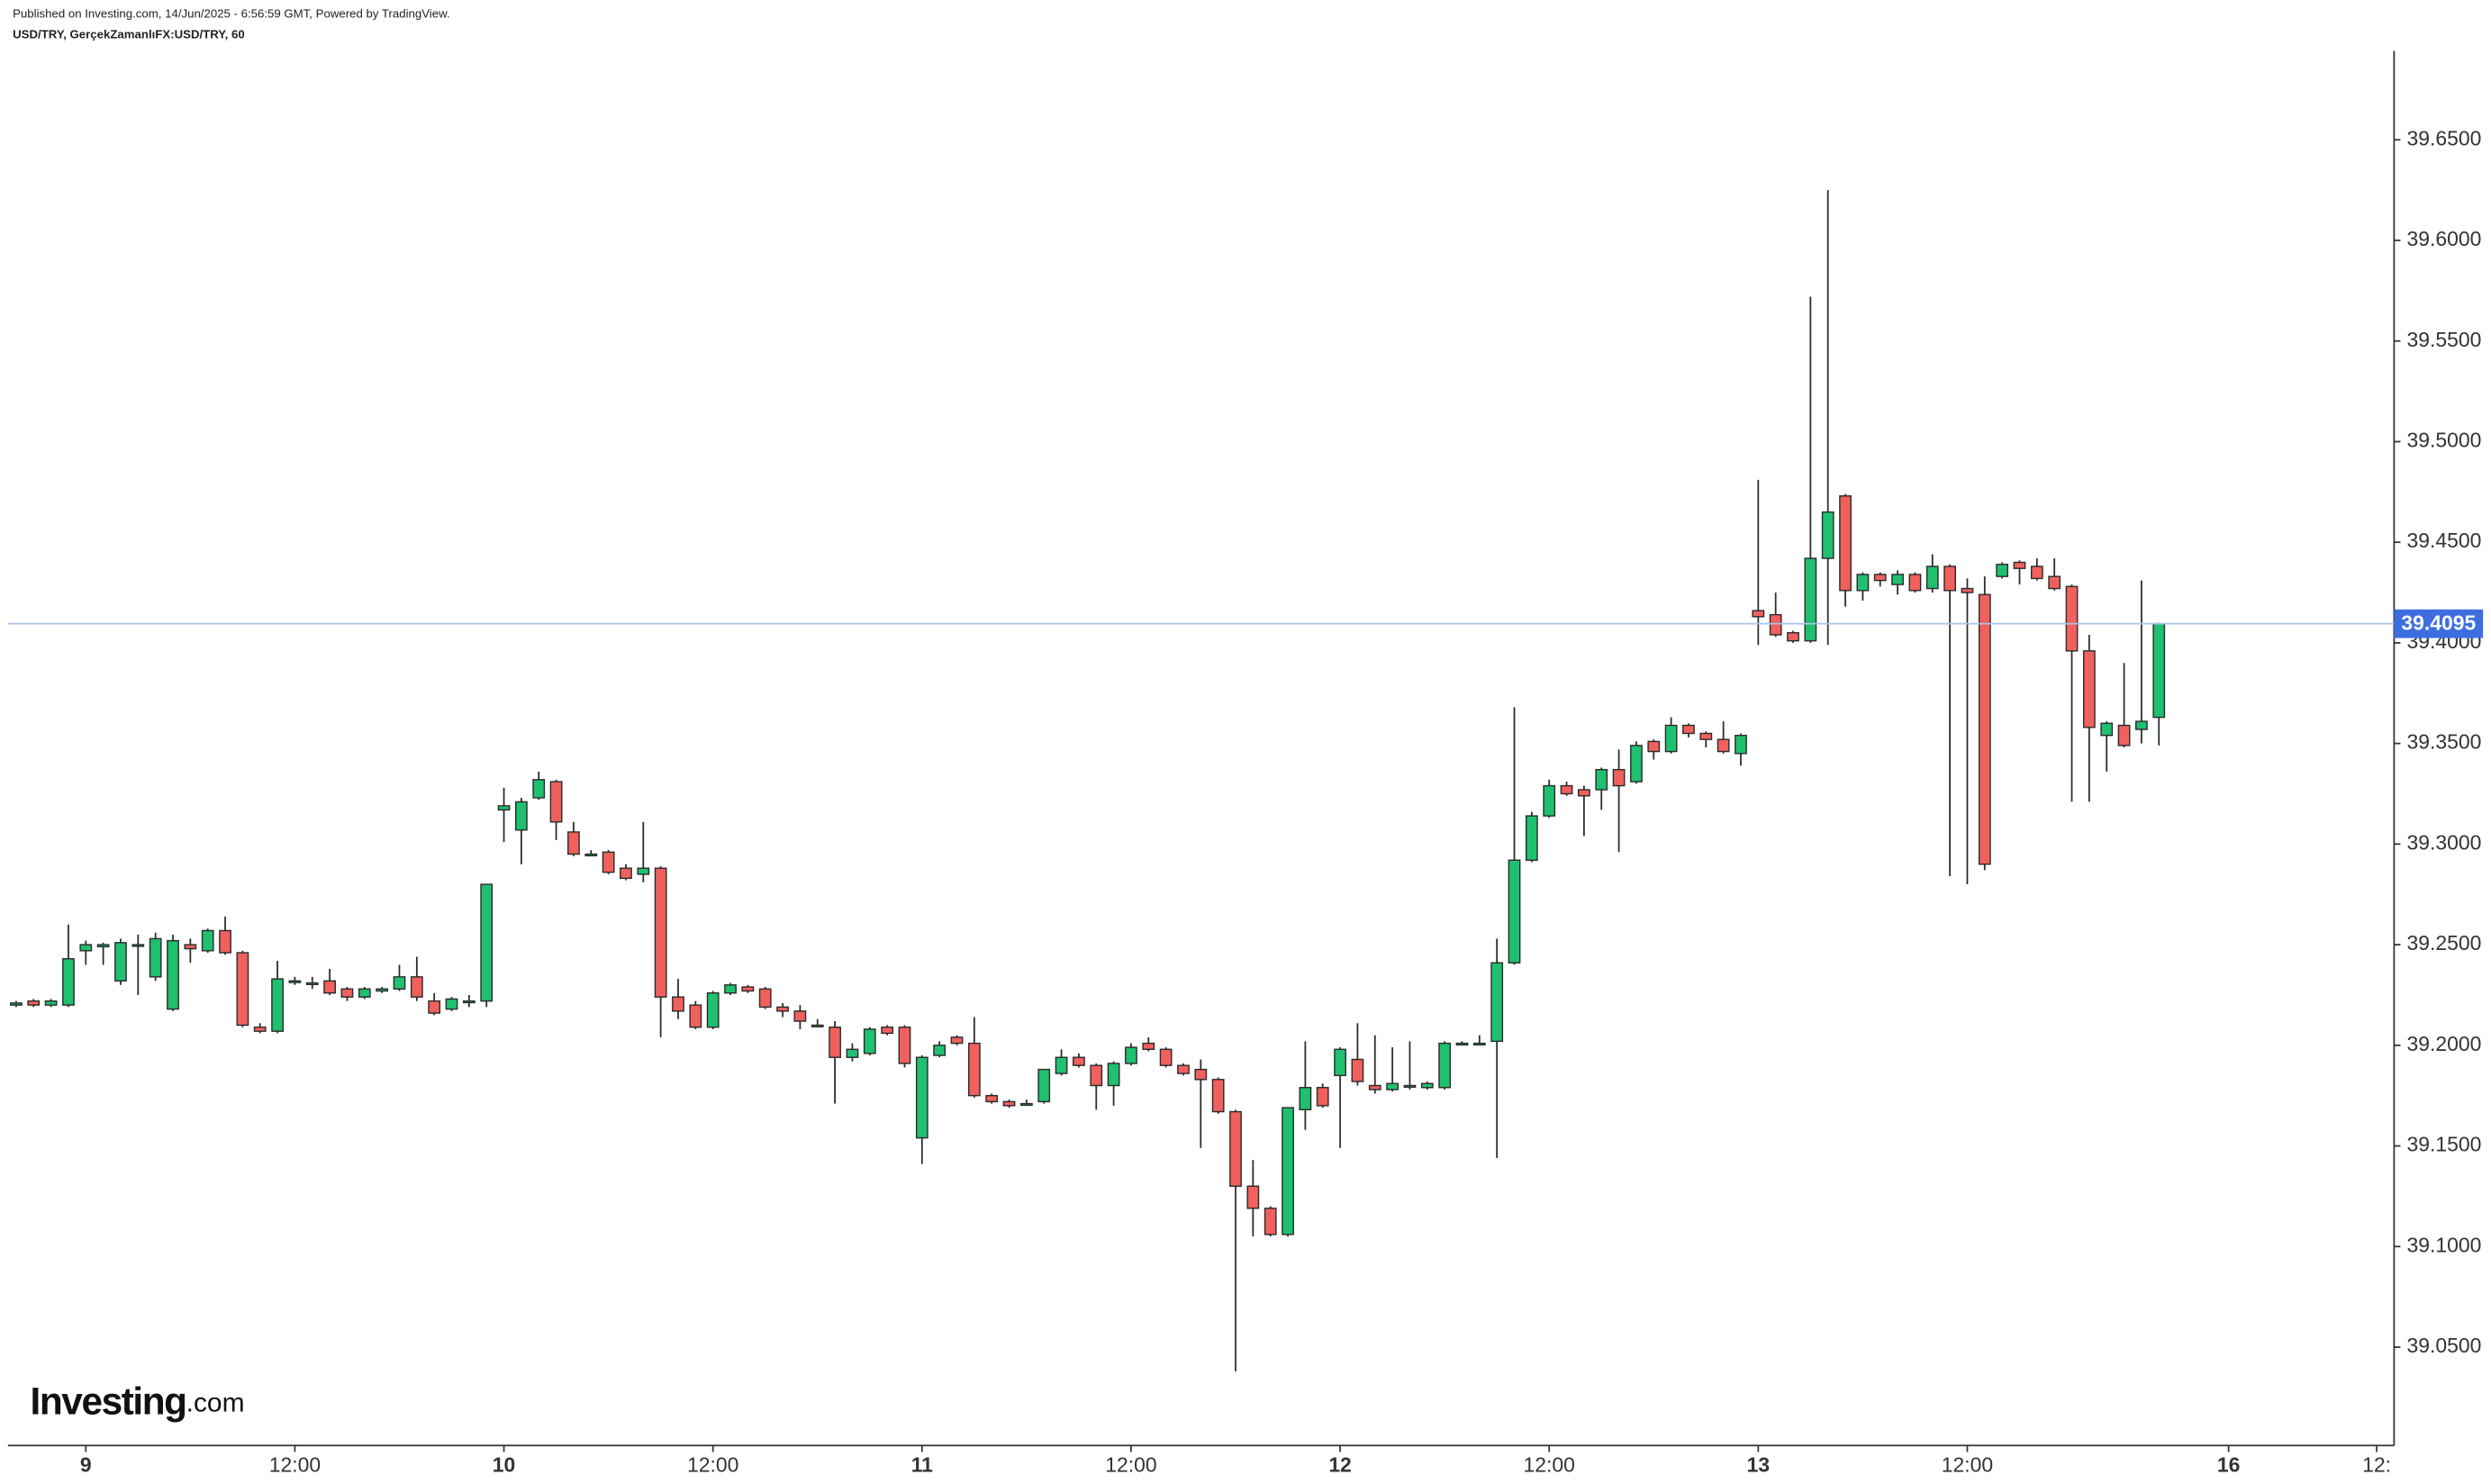 The height and width of the screenshot is (1484, 2491). I want to click on y-tick-label: 39.6000, so click(2444, 239).